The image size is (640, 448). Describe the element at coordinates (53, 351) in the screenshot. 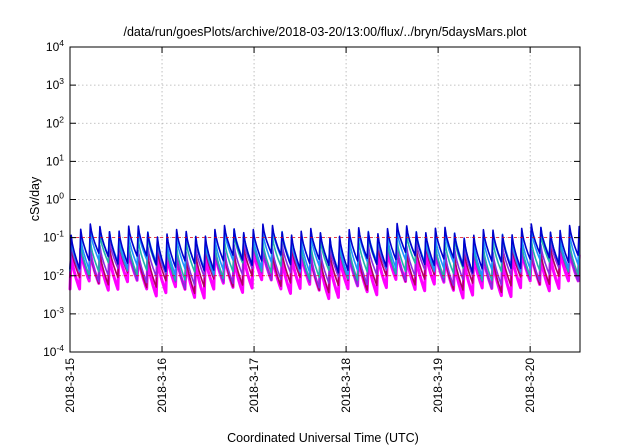

I see `y-tick-label: 10⁻⁴` at that location.